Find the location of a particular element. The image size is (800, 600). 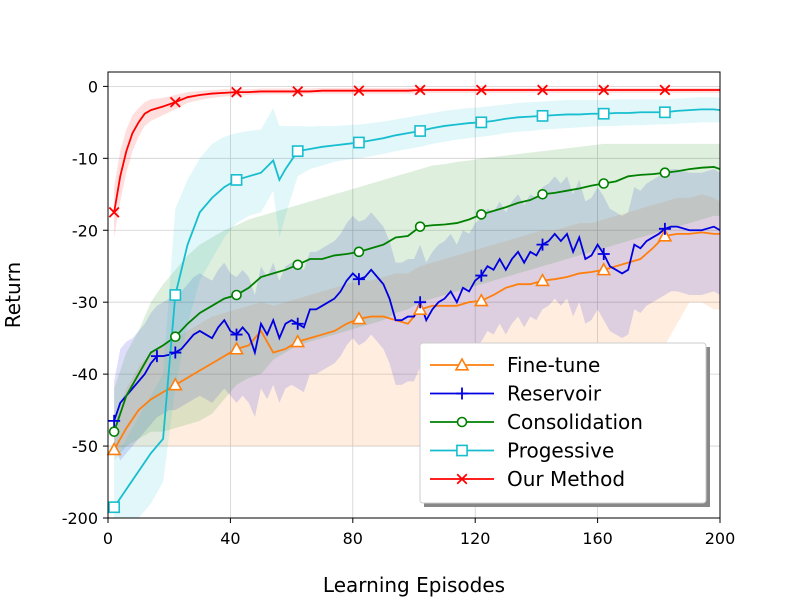

y-tick-label: -20 is located at coordinates (85, 230).